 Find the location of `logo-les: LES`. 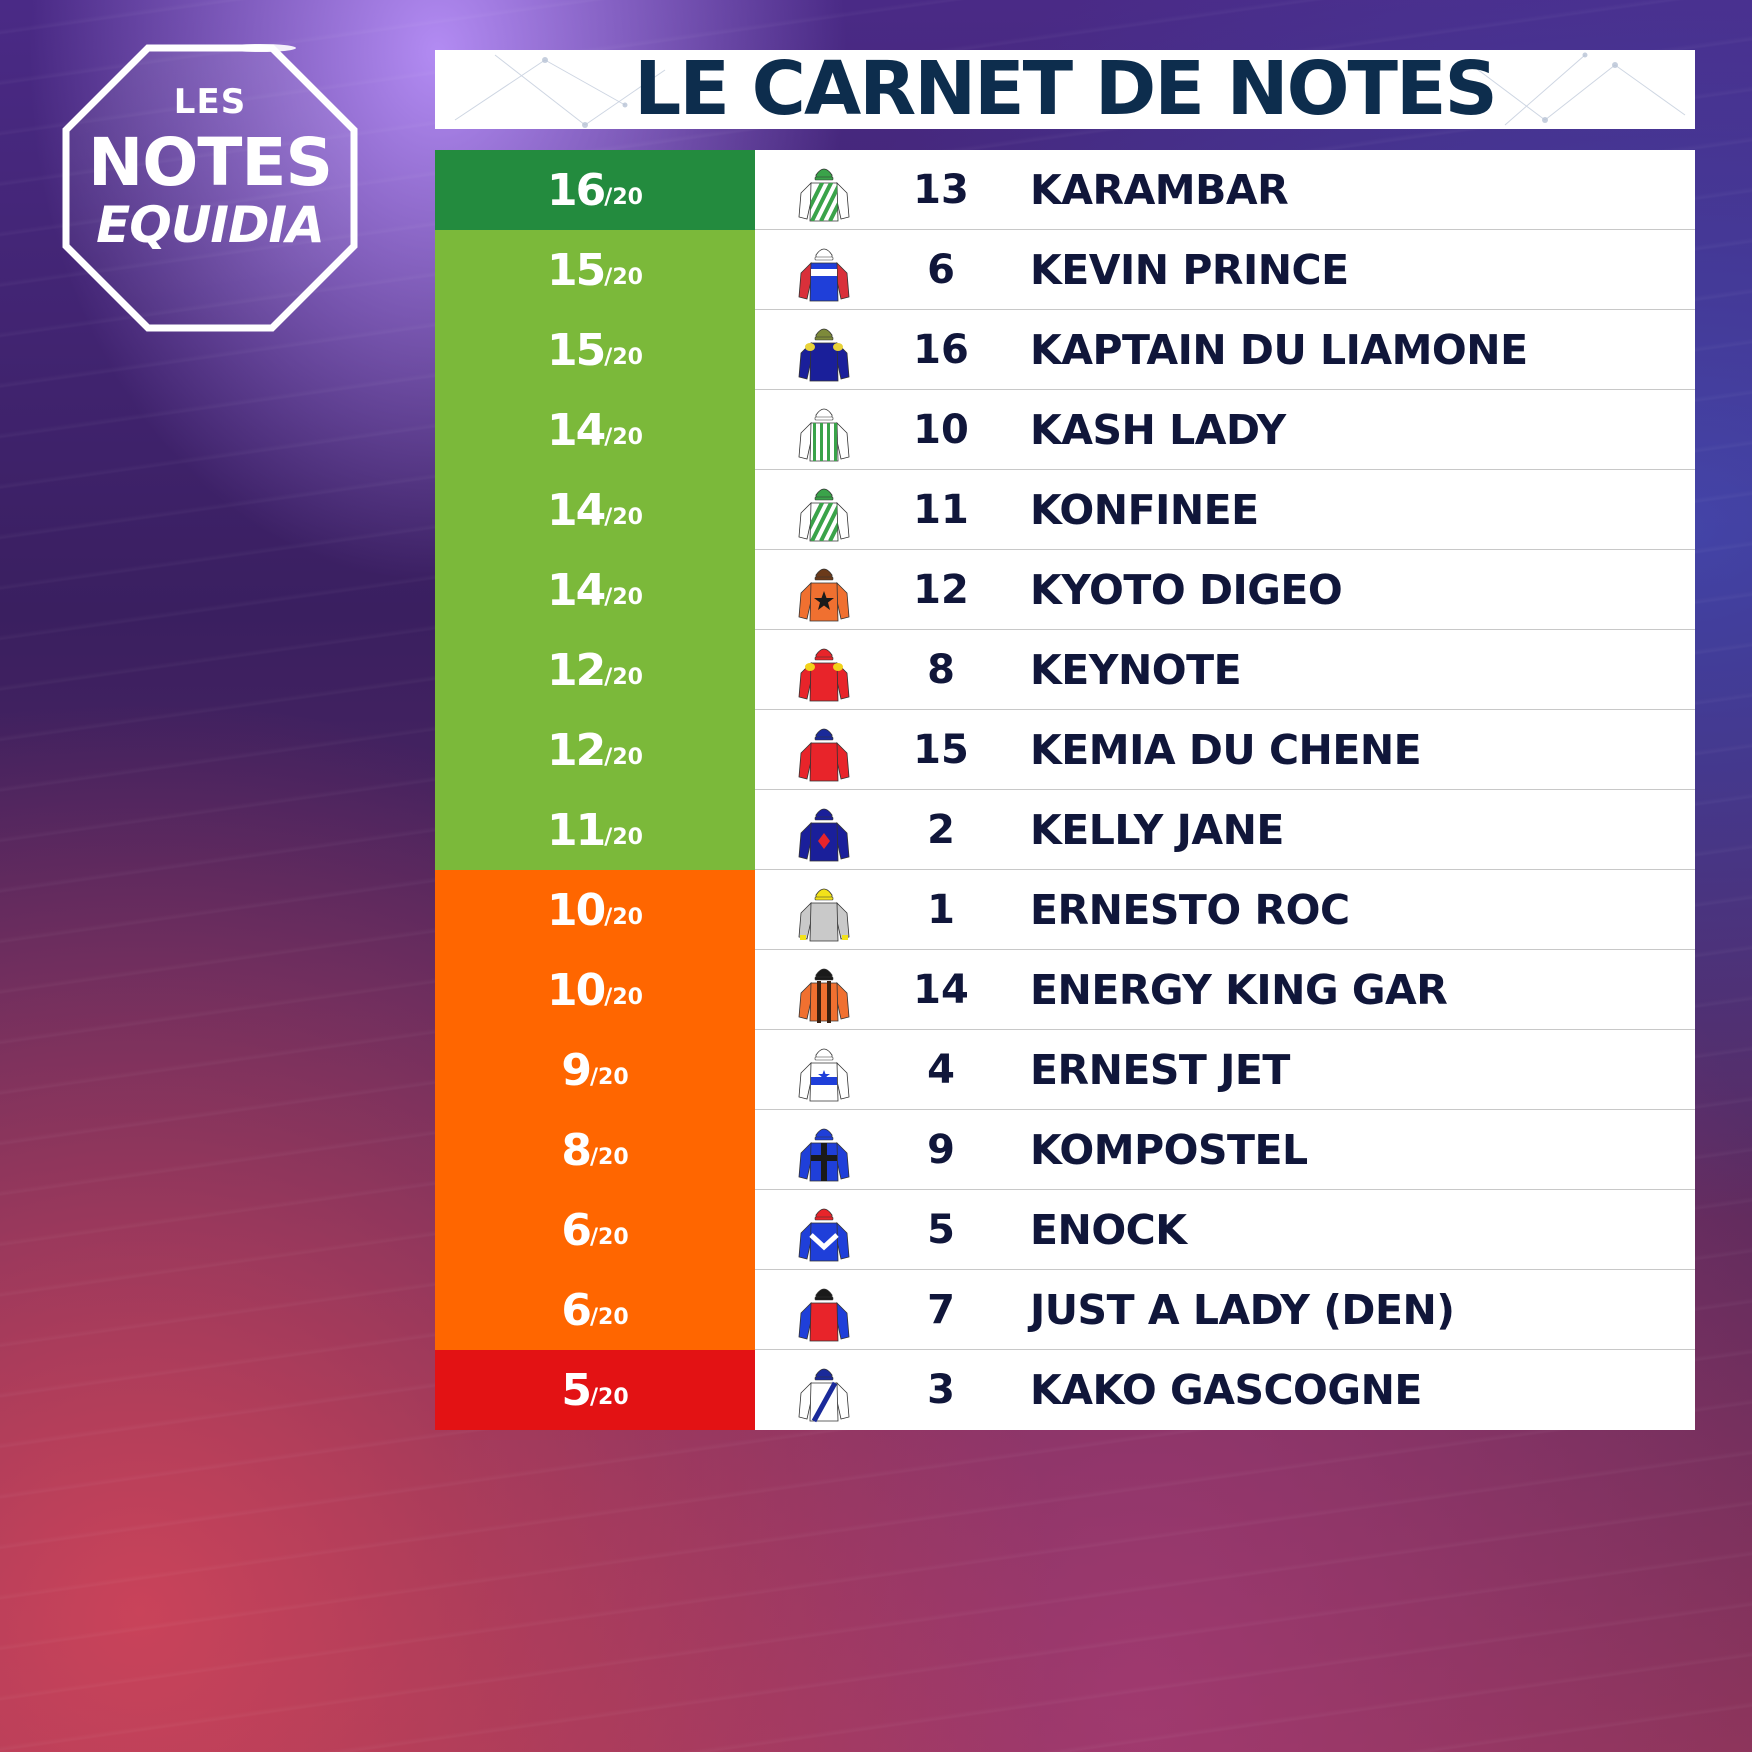

logo-les: LES is located at coordinates (210, 102).